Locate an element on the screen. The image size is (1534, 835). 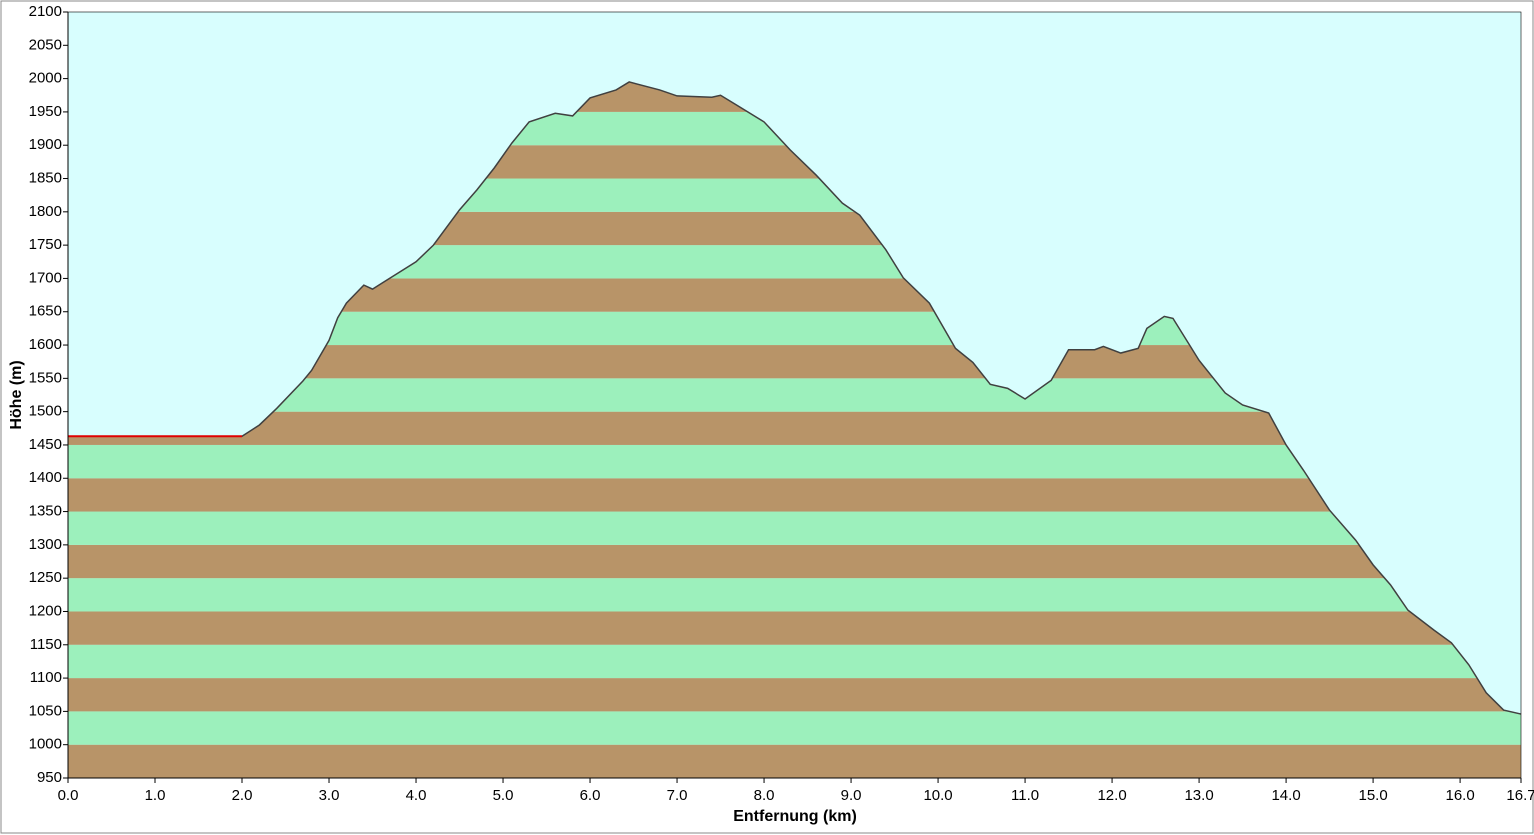
y-tick-label: 1750 is located at coordinates (45, 244).